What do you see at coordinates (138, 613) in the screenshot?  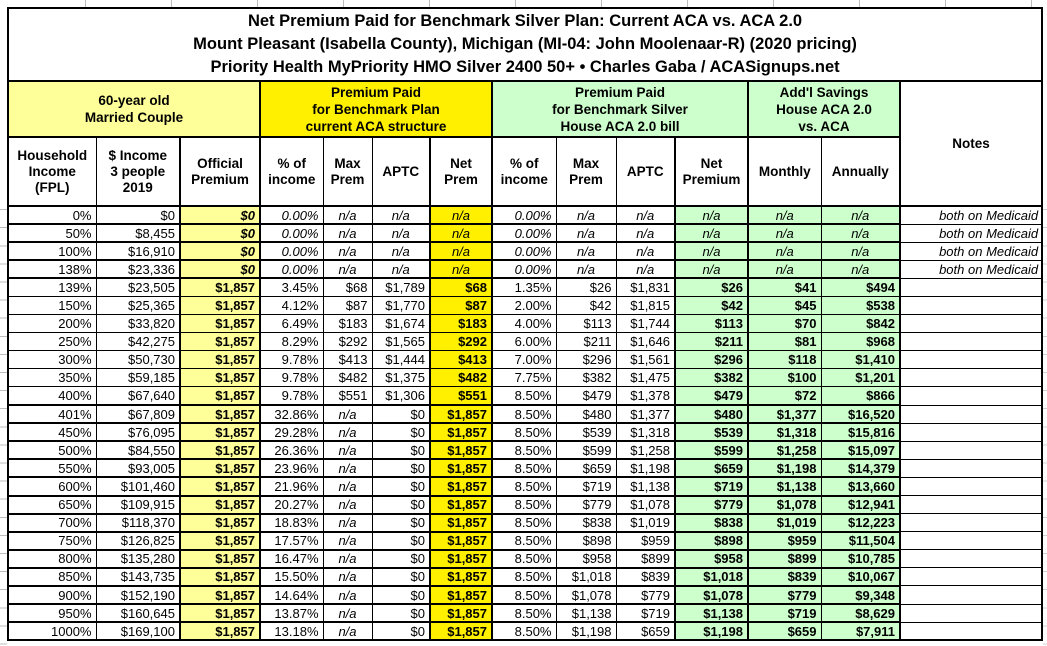 I see `cell: $160,645` at bounding box center [138, 613].